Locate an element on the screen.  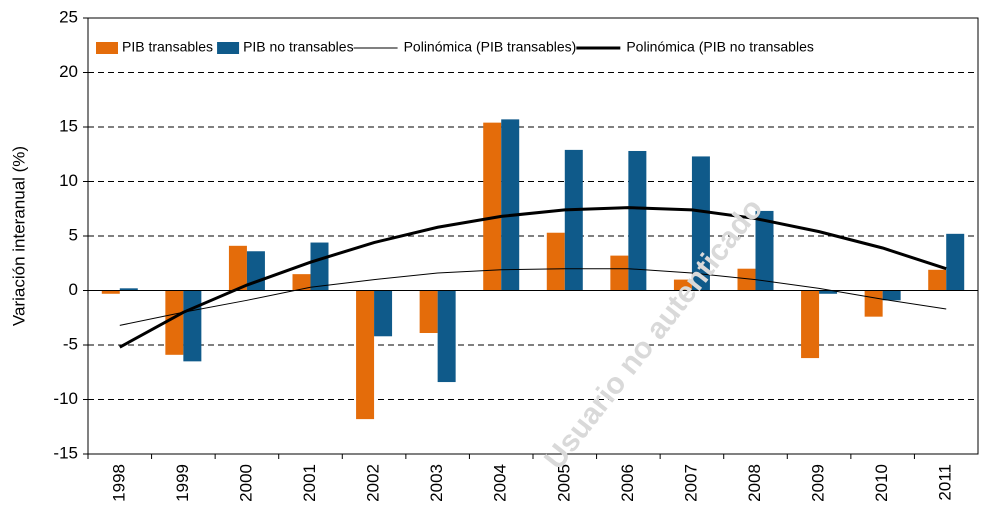
x-tick-label: 2011 is located at coordinates (945, 482).